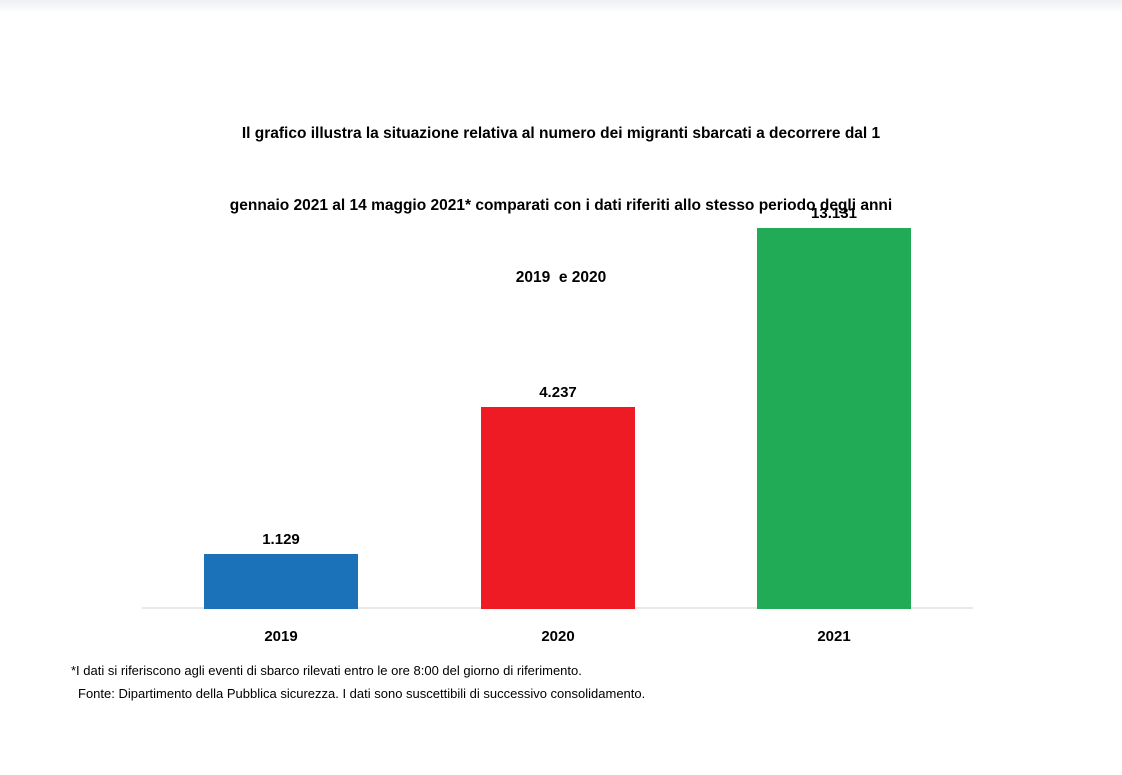  Describe the element at coordinates (834, 636) in the screenshot. I see `x-axis-label-2021: 2021` at that location.